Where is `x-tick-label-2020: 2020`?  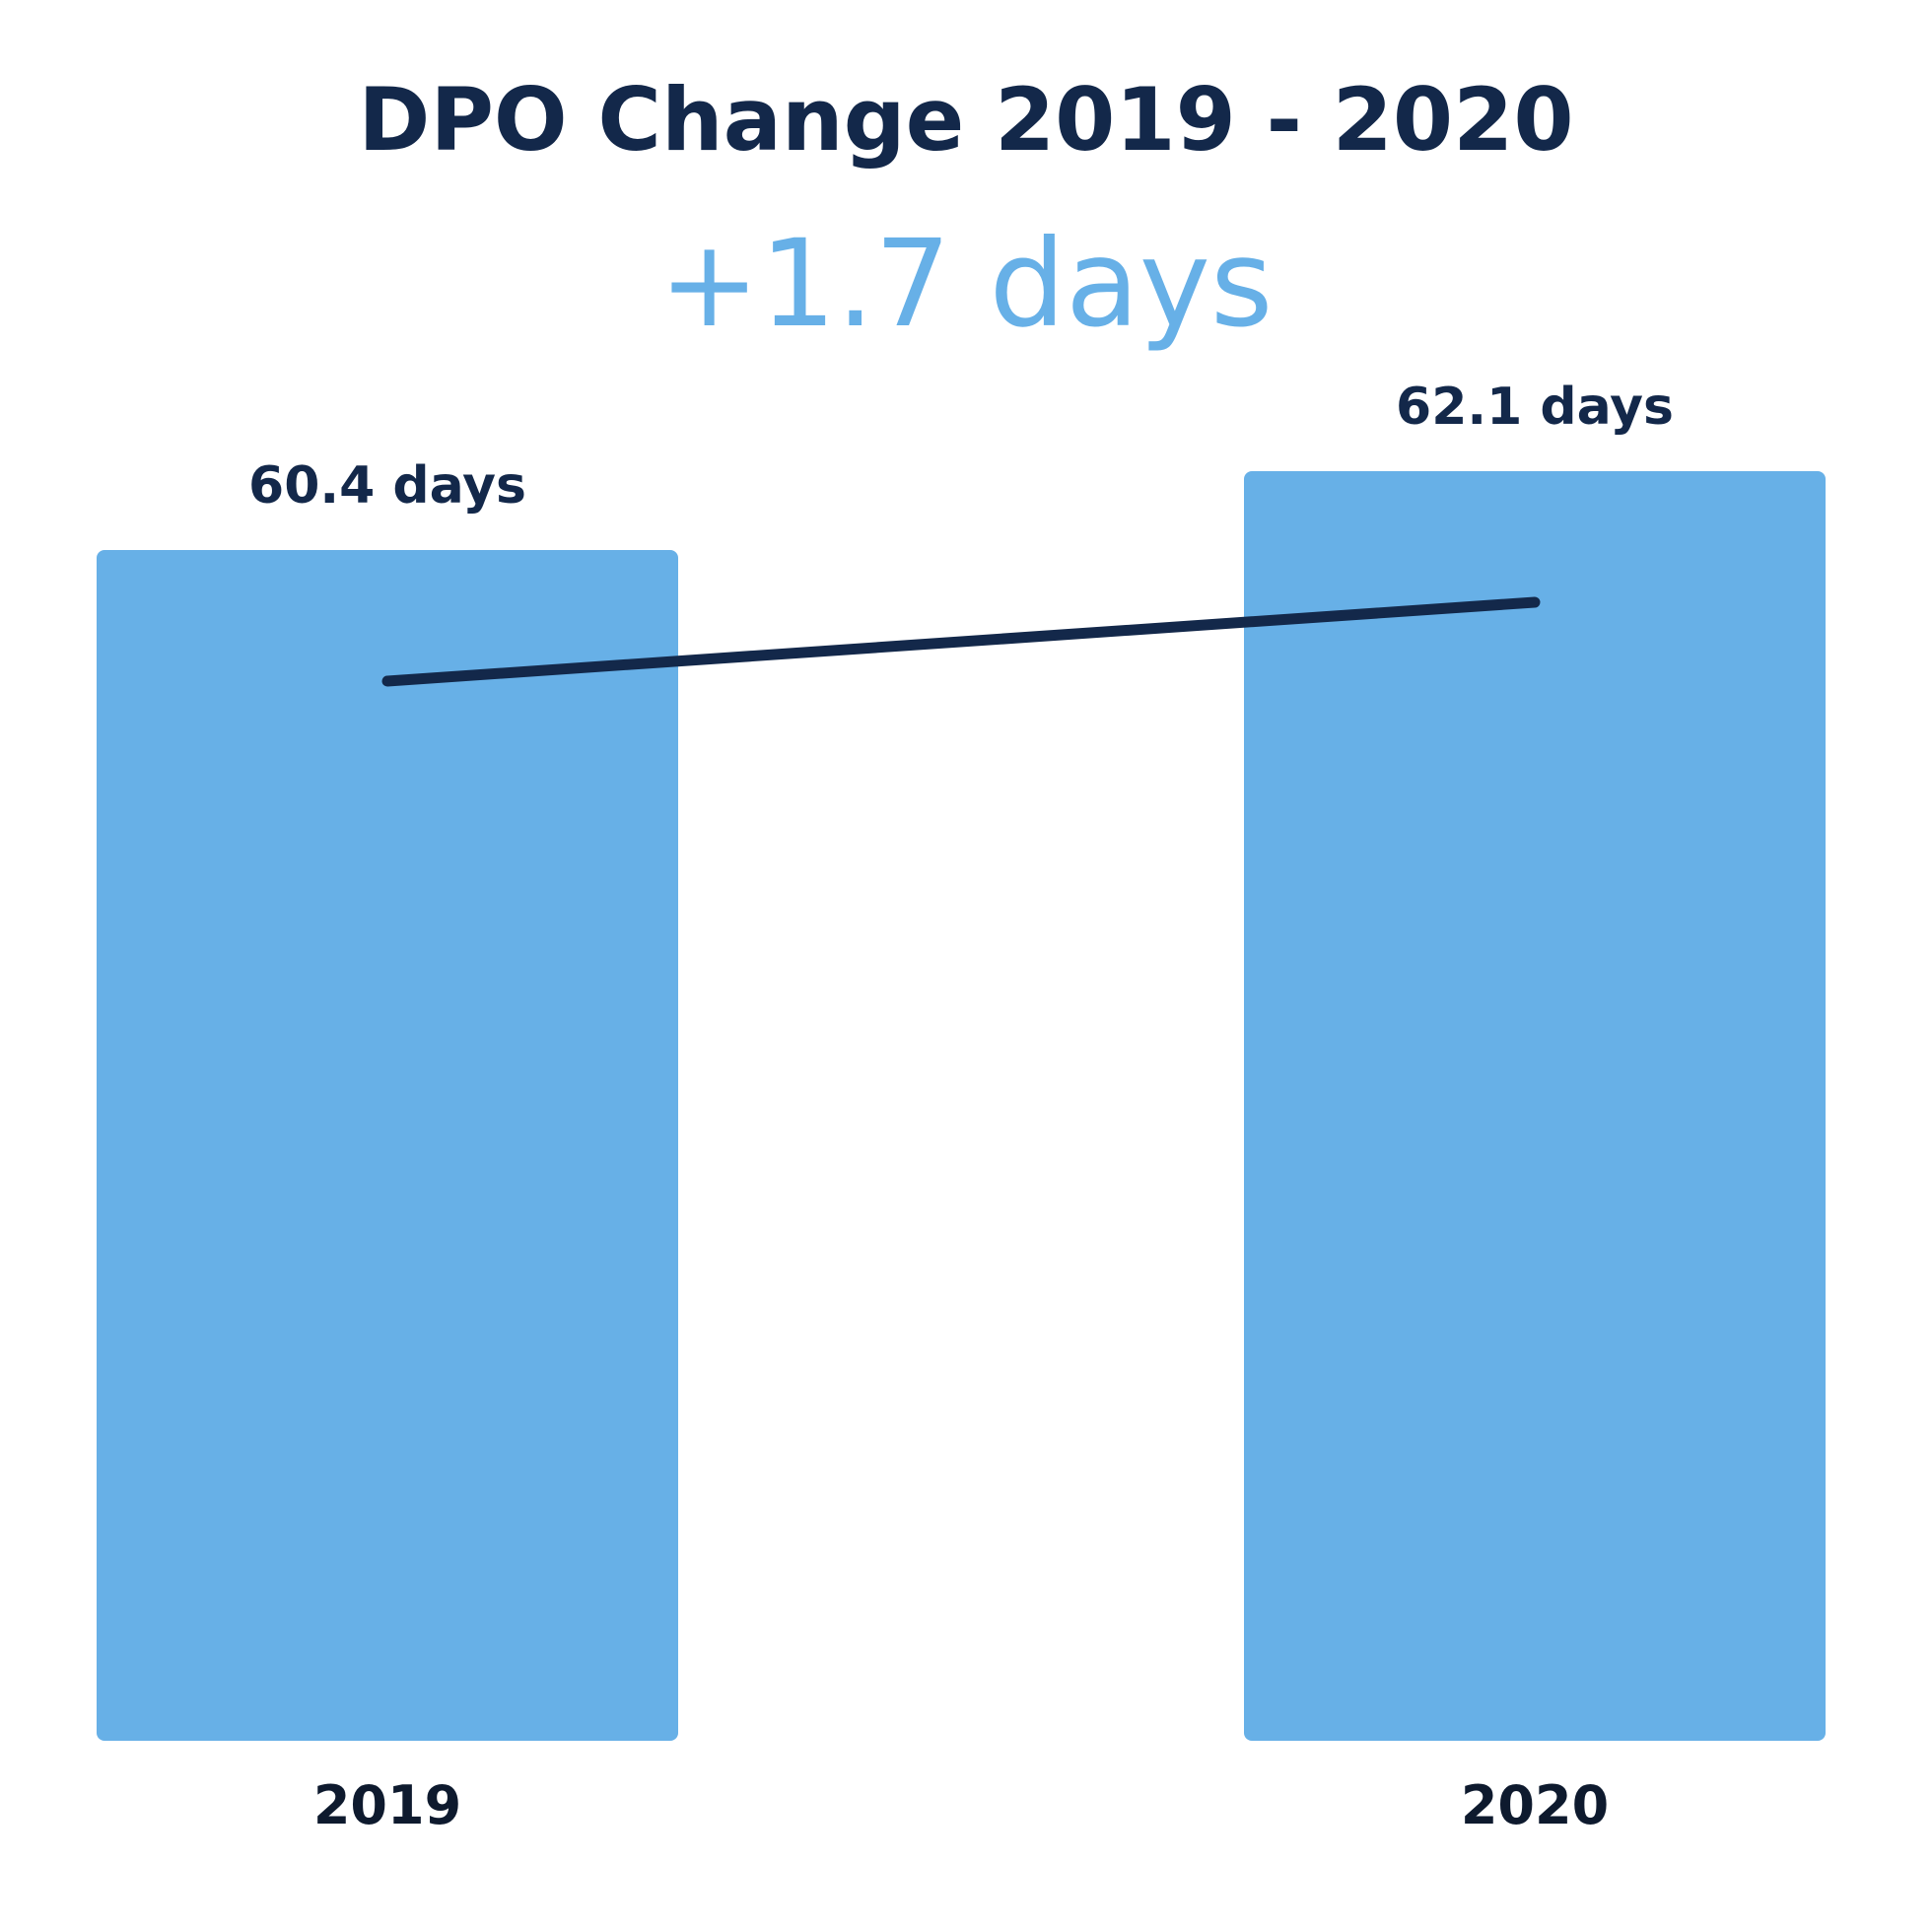 x-tick-label-2020: 2020 is located at coordinates (1535, 1805).